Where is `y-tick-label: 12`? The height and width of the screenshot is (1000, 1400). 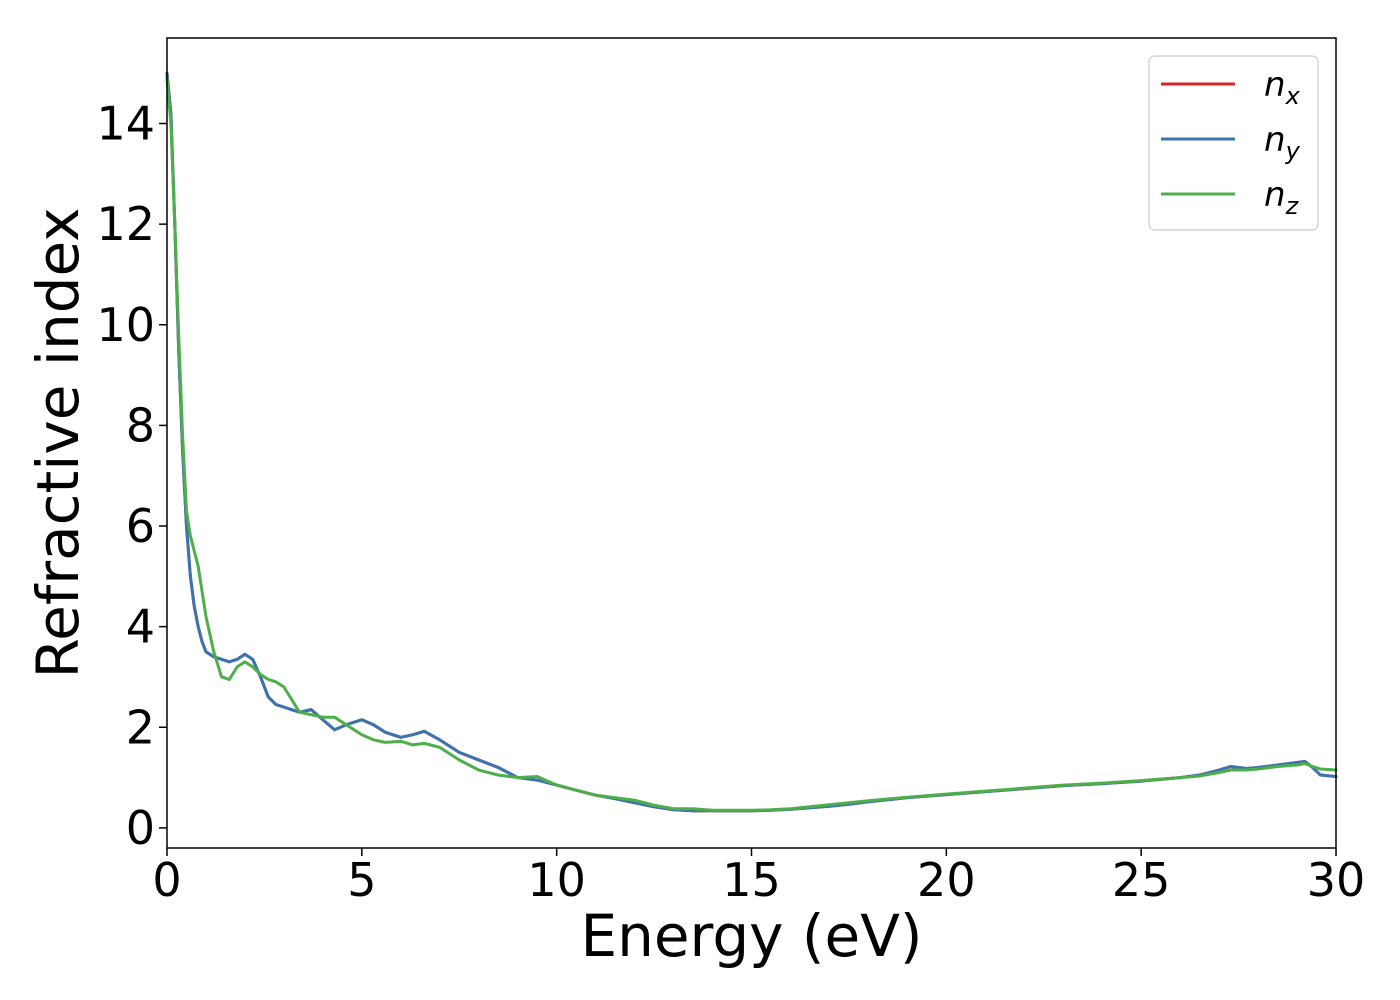 y-tick-label: 12 is located at coordinates (125, 224).